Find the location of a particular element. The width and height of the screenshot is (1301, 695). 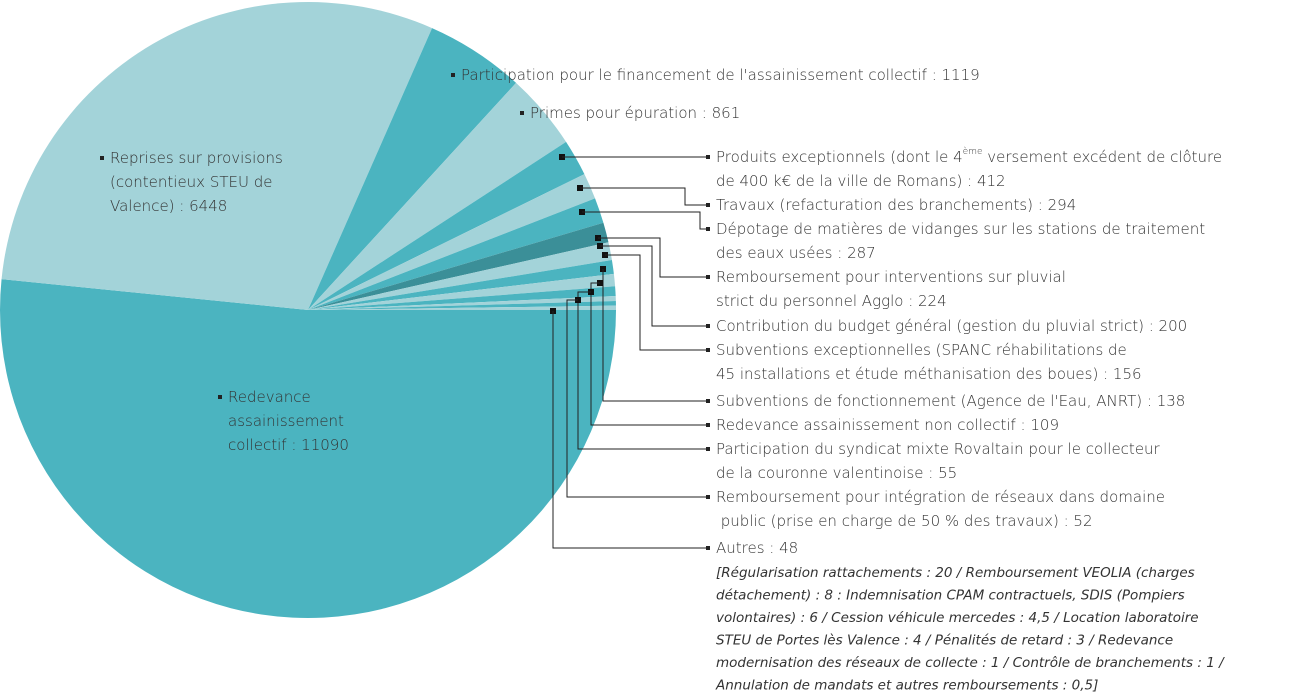

label-line: de la couronne valentinoise : 55 is located at coordinates (836, 473).